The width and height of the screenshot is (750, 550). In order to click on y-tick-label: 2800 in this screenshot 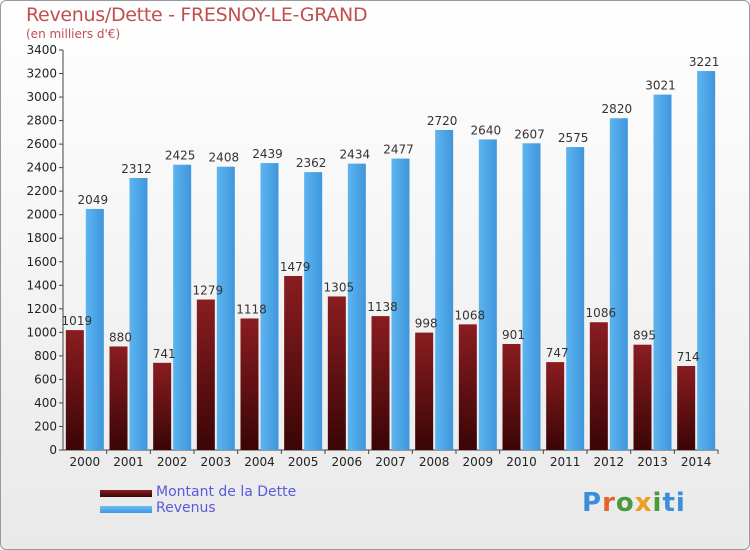, I will do `click(41, 121)`.